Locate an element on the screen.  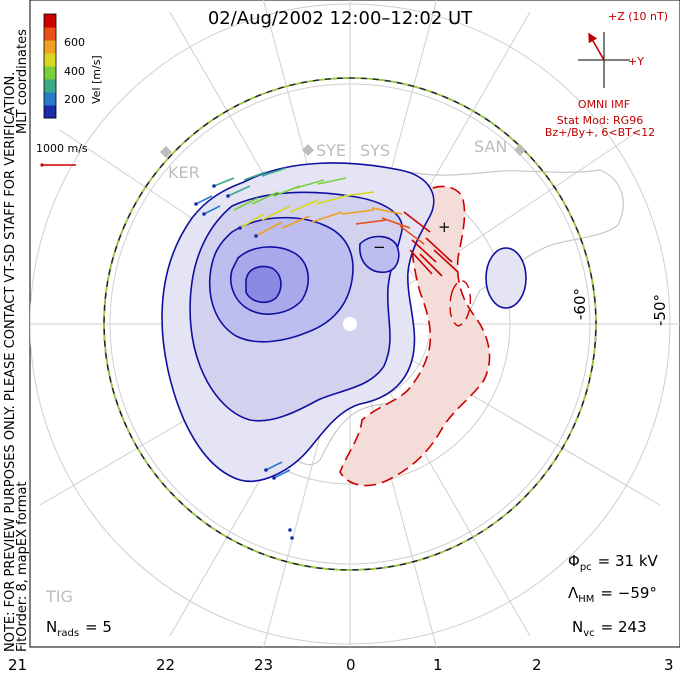
svg-text:Nvc= 243: Nvc = 243 is located at coordinates (609, 628).